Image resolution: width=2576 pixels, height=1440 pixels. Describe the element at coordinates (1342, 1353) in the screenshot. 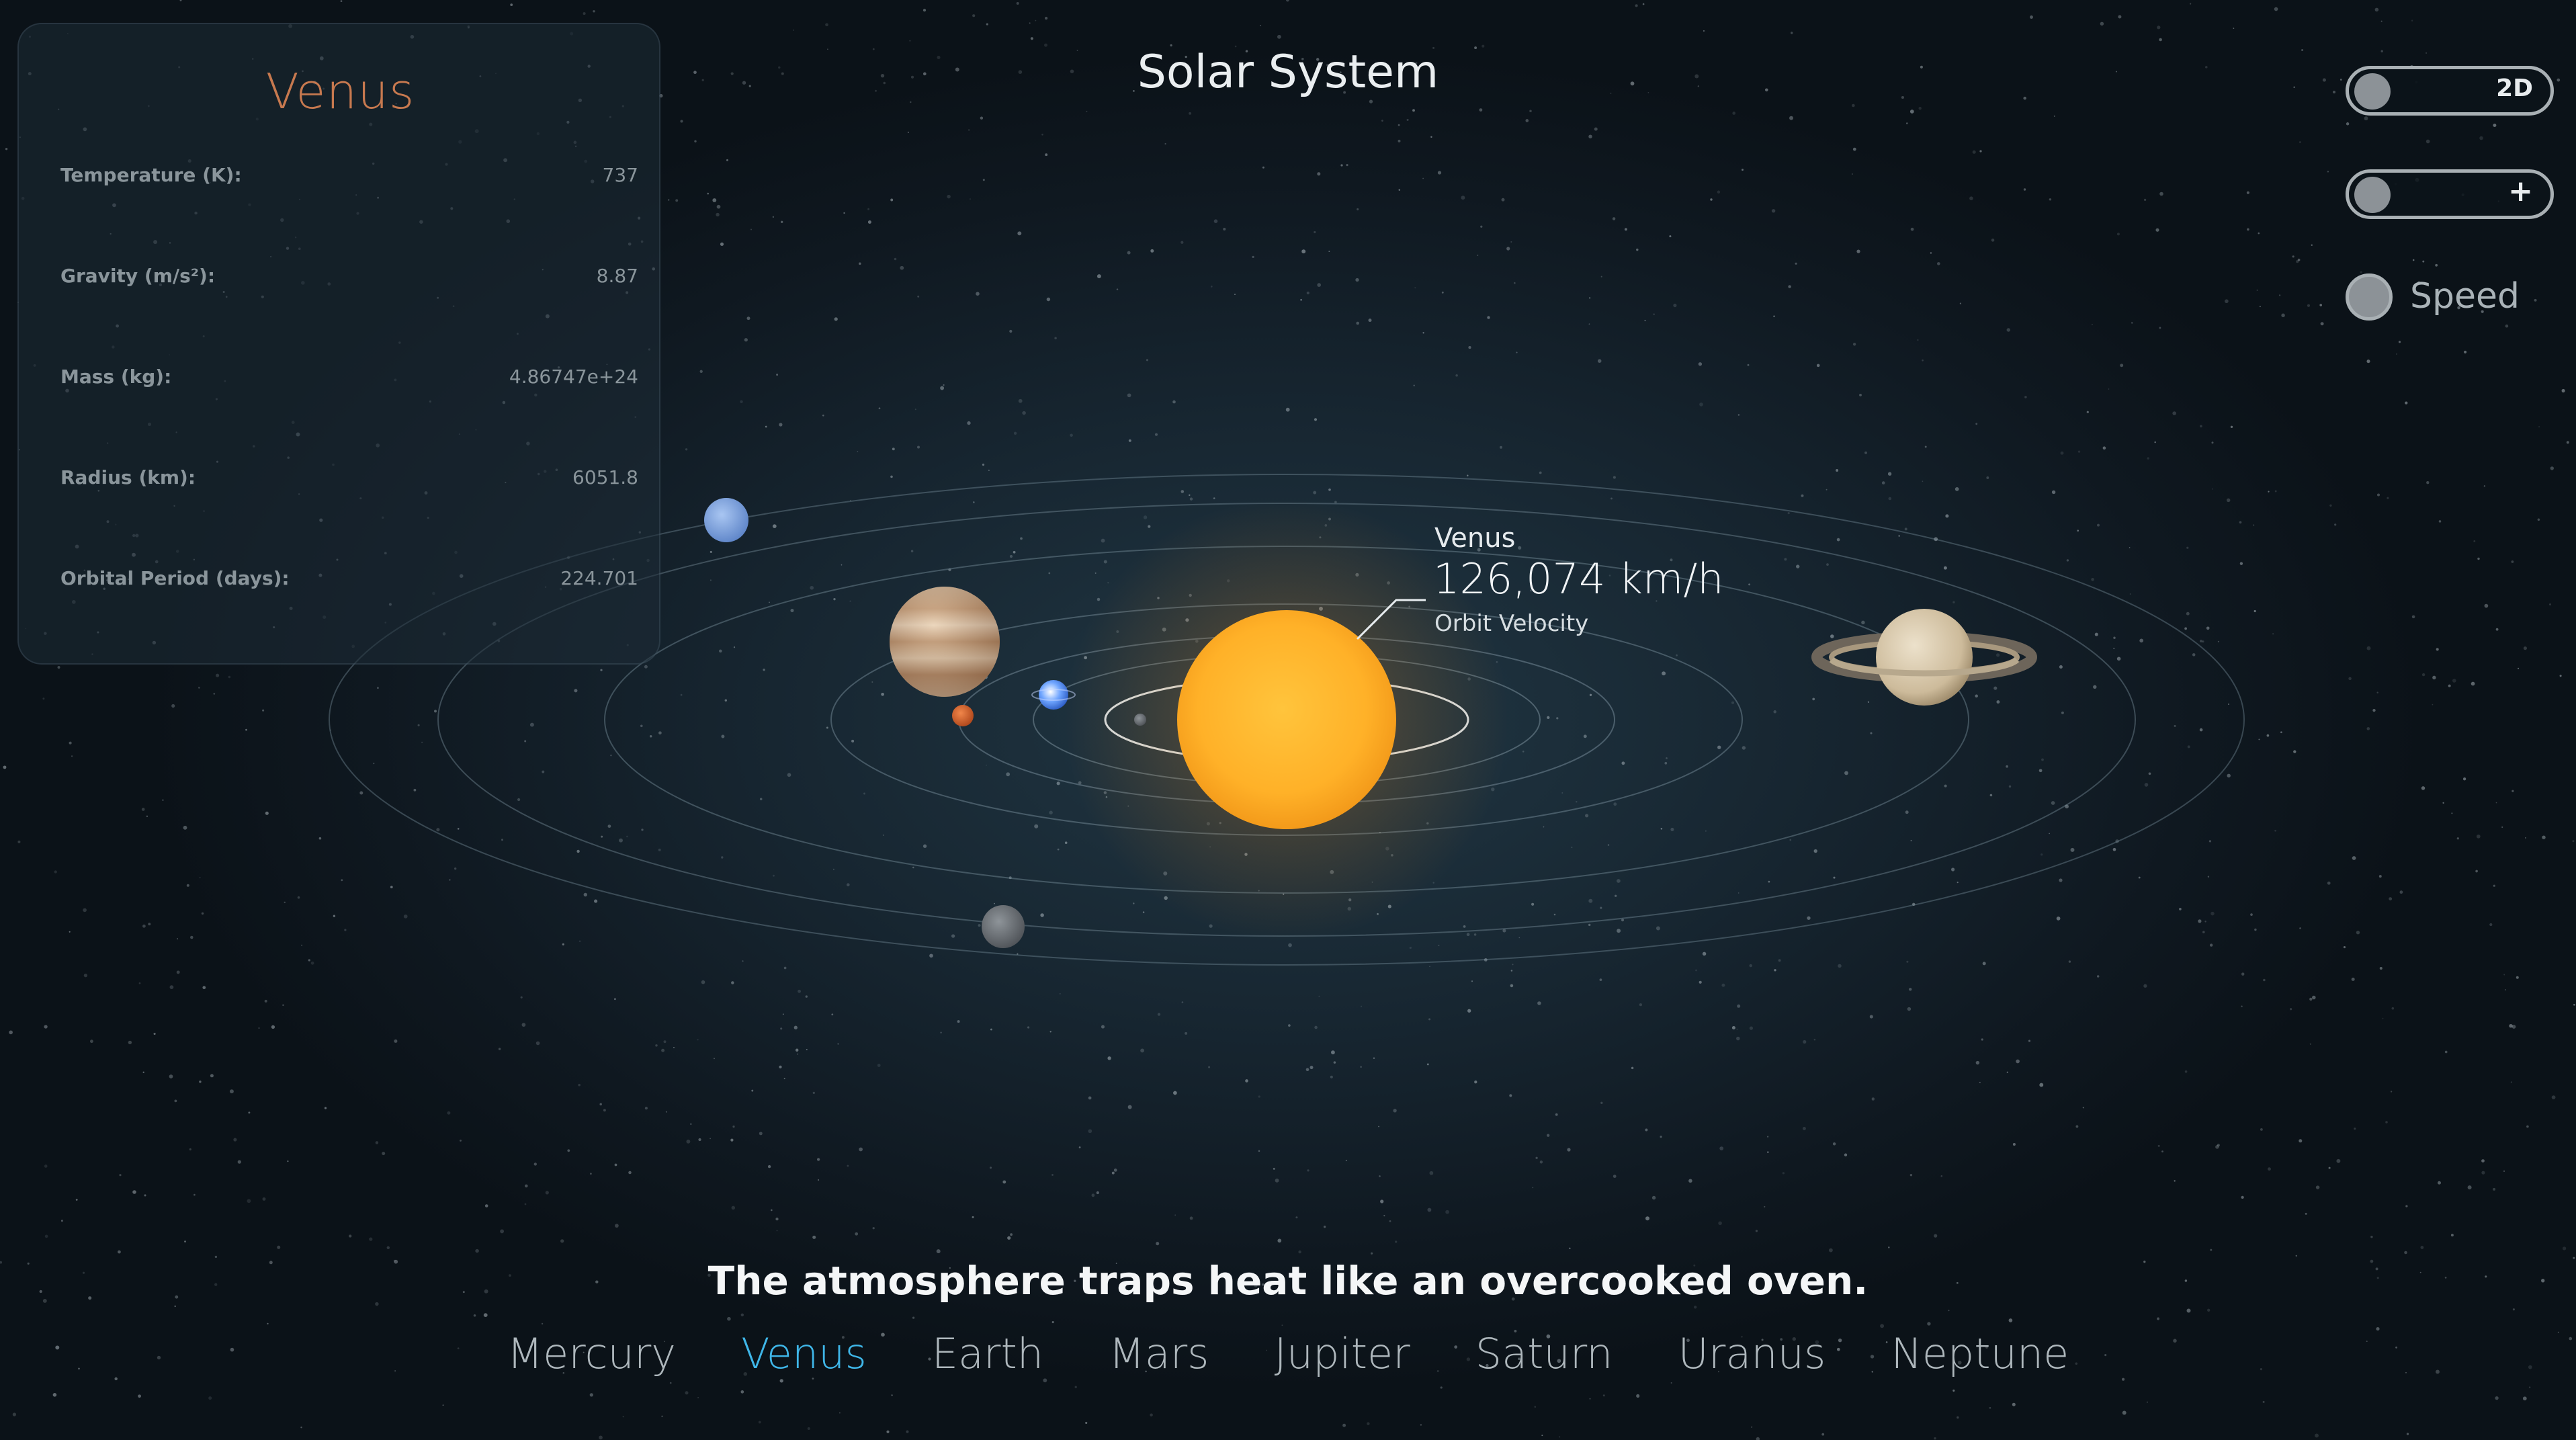

I see `nav-item-jupiter: Jupiter` at that location.